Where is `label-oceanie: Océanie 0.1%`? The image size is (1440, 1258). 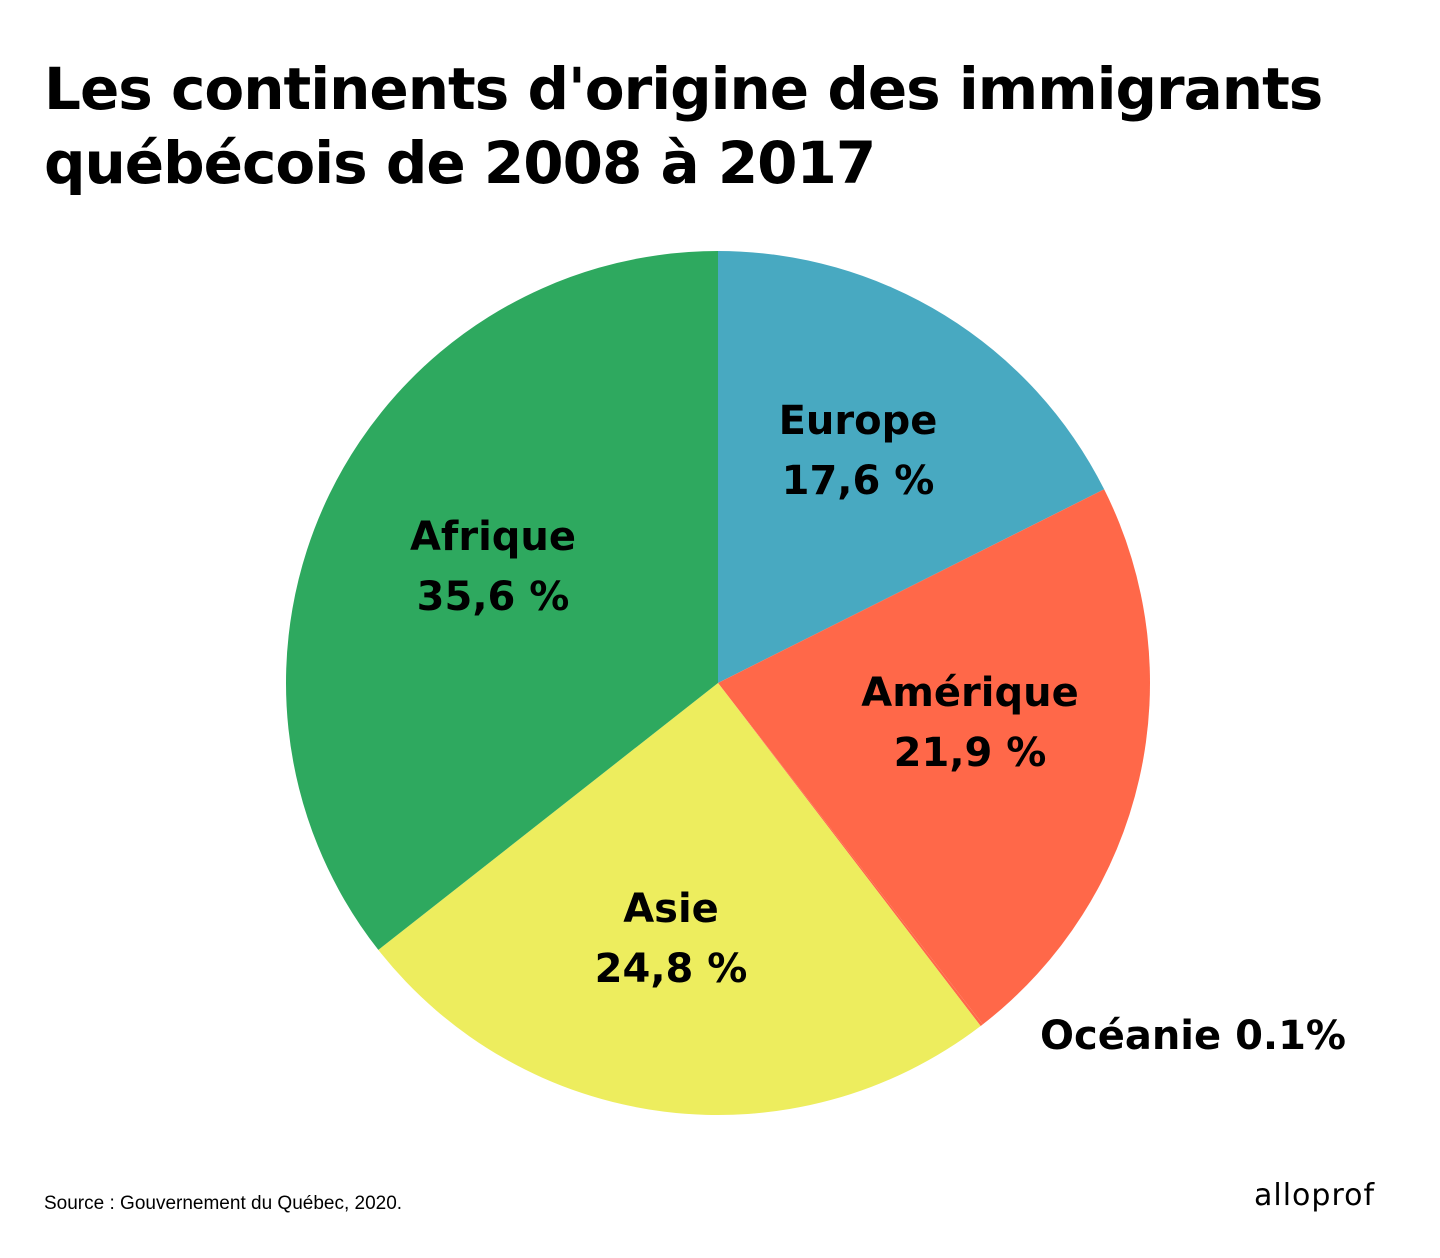
label-oceanie: Océanie 0.1% is located at coordinates (1193, 1036).